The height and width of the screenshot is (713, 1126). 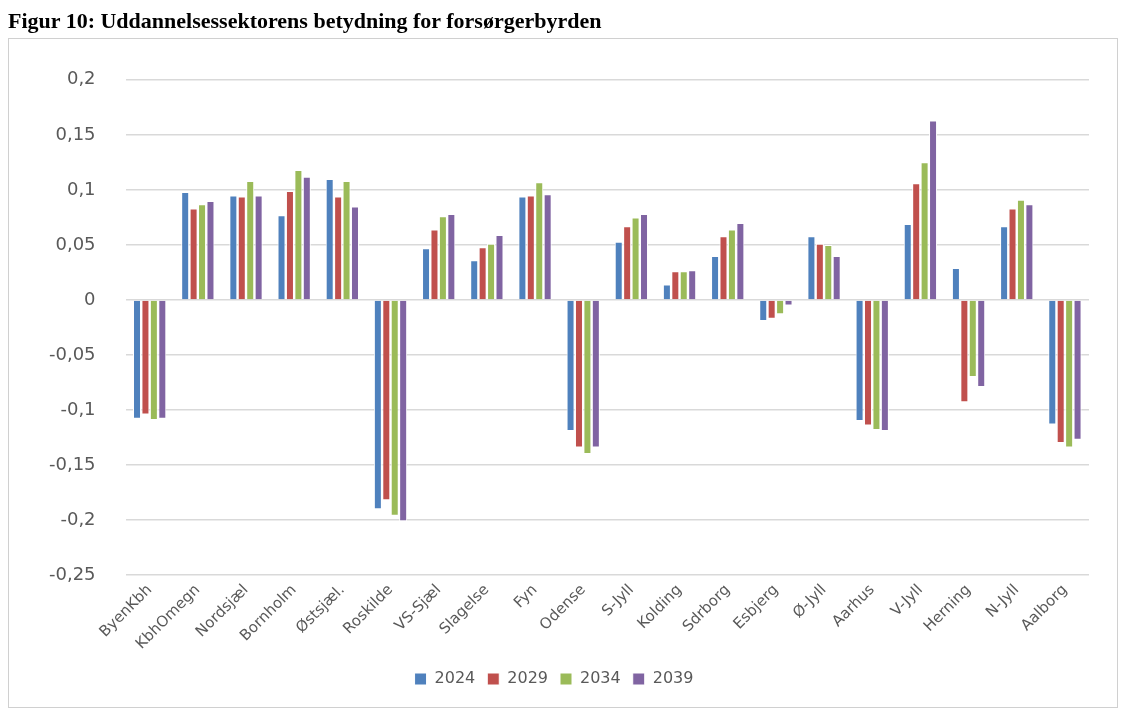 What do you see at coordinates (527, 678) in the screenshot?
I see `legend-label: 2029` at bounding box center [527, 678].